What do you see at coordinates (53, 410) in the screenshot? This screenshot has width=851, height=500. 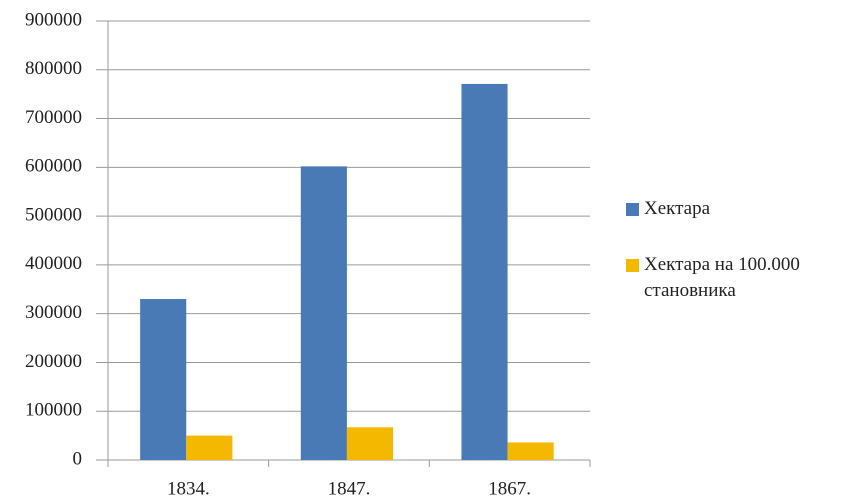 I see `y-tick-label: 100000` at bounding box center [53, 410].